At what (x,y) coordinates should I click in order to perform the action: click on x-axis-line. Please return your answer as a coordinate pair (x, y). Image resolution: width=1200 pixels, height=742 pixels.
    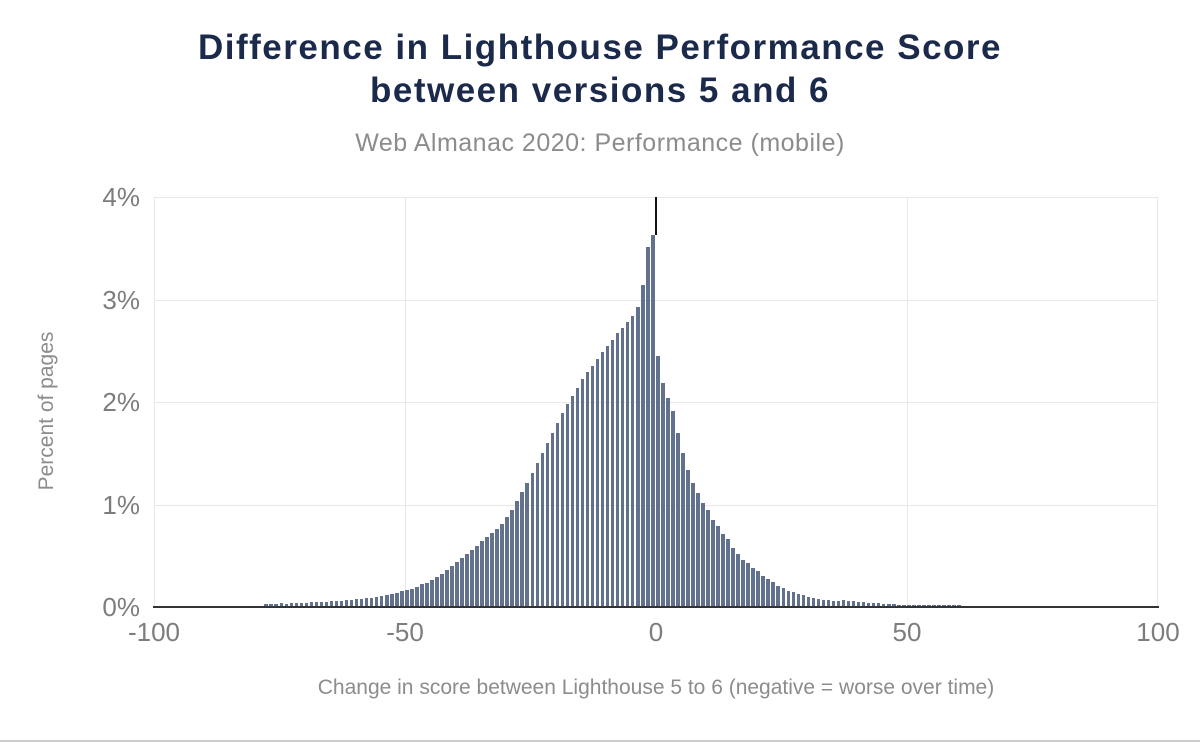
    Looking at the image, I should click on (656, 607).